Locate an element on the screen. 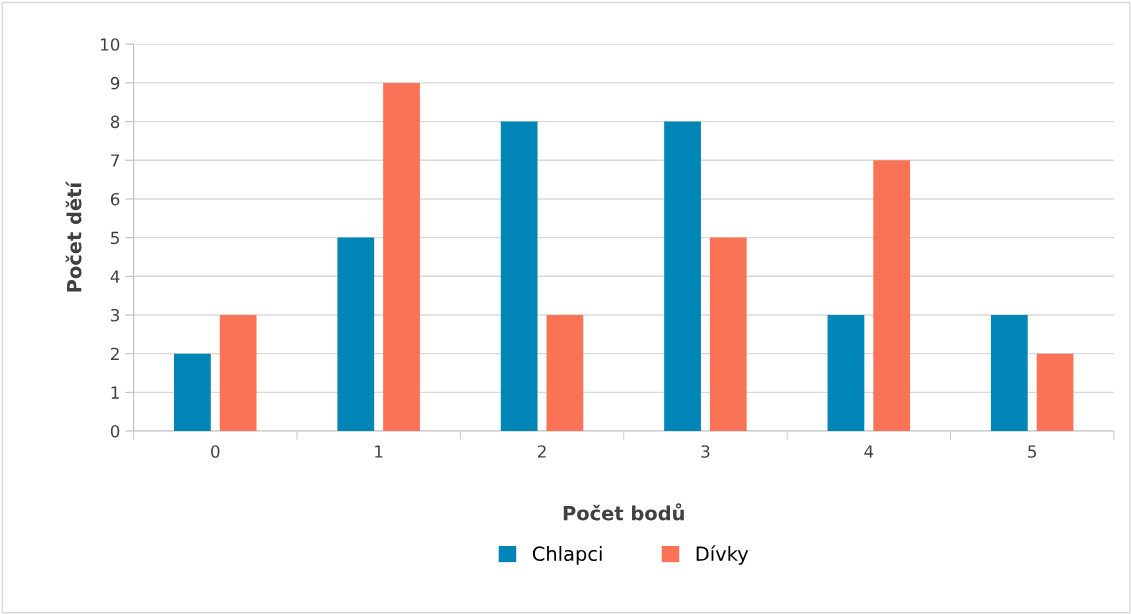  y-axis-title: Počet dětí is located at coordinates (73, 236).